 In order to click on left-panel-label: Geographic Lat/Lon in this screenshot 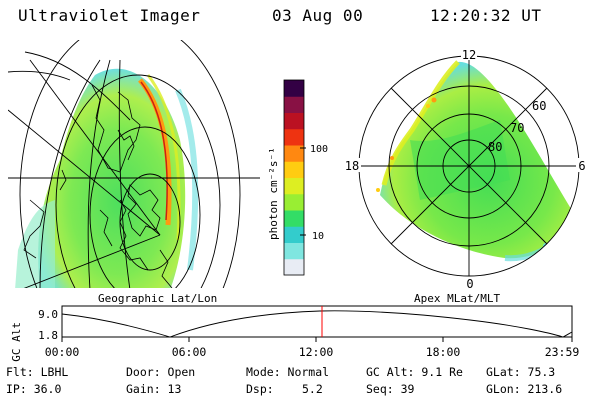, I will do `click(158, 298)`.